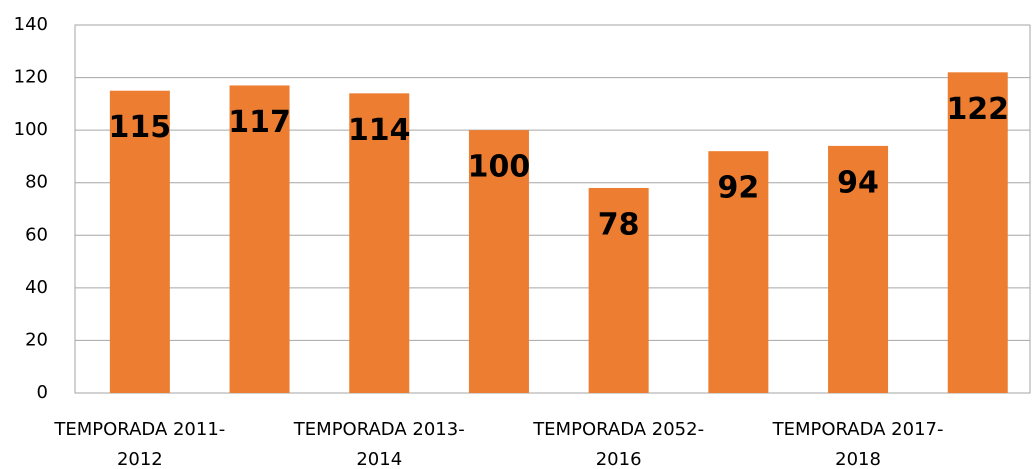 The height and width of the screenshot is (469, 1033). What do you see at coordinates (618, 444) in the screenshot?
I see `x-tick-label: TEMPORADA 2052-2016` at bounding box center [618, 444].